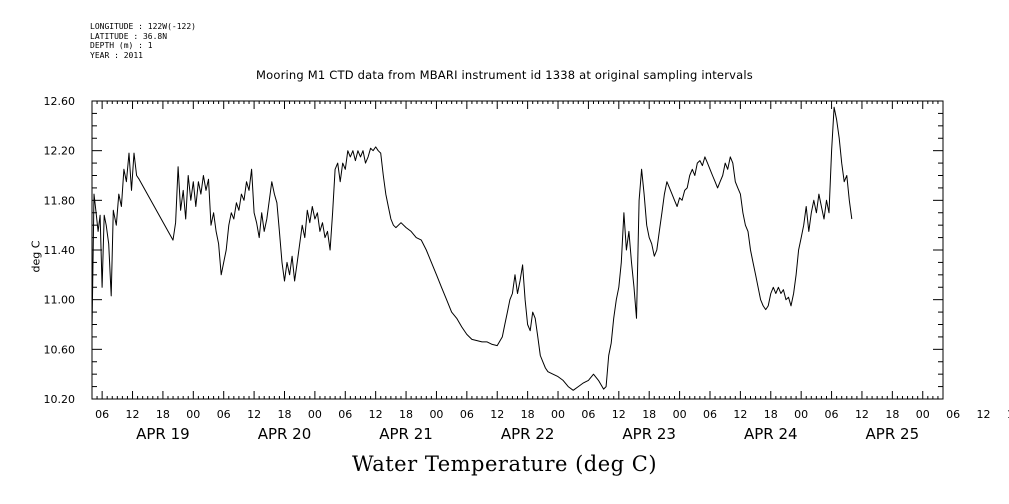  I want to click on y-tick-label: 12.20, so click(60, 151).